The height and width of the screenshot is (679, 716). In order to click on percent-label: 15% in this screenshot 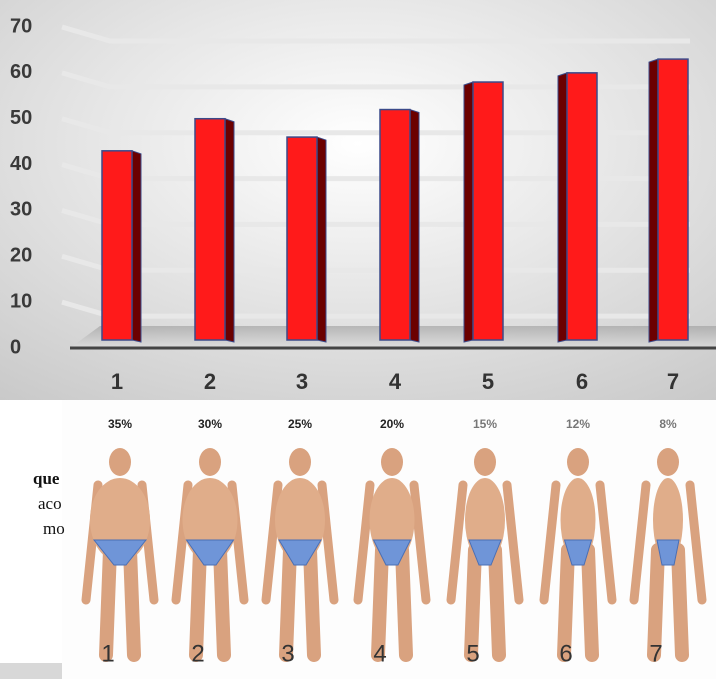, I will do `click(485, 424)`.